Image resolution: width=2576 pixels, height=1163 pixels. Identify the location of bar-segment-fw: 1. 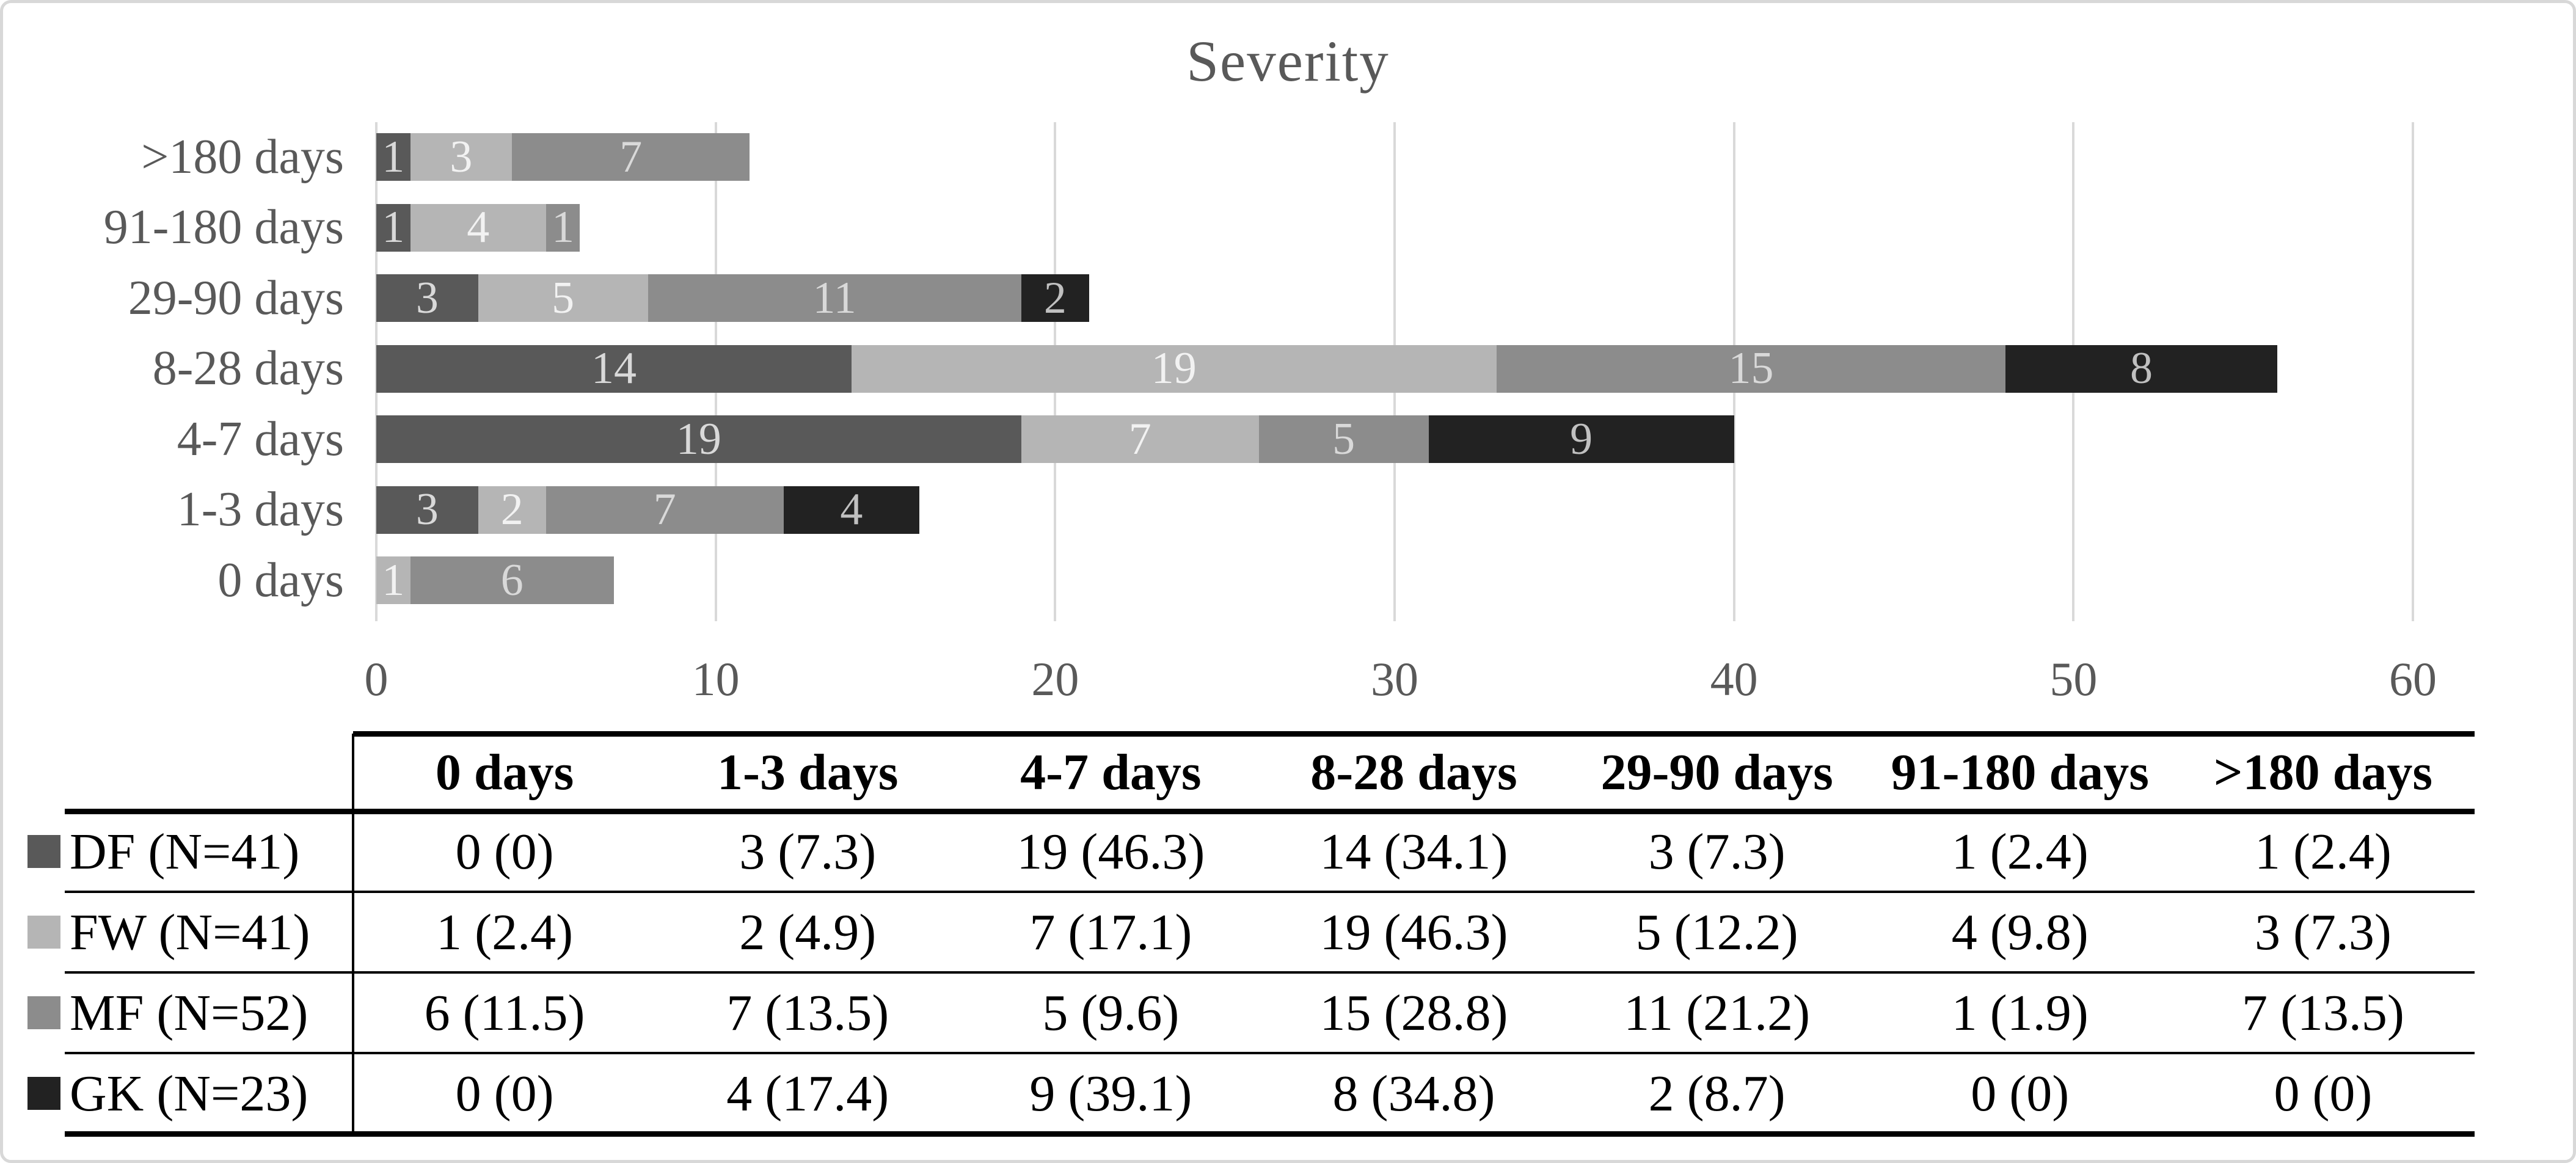
(393, 580).